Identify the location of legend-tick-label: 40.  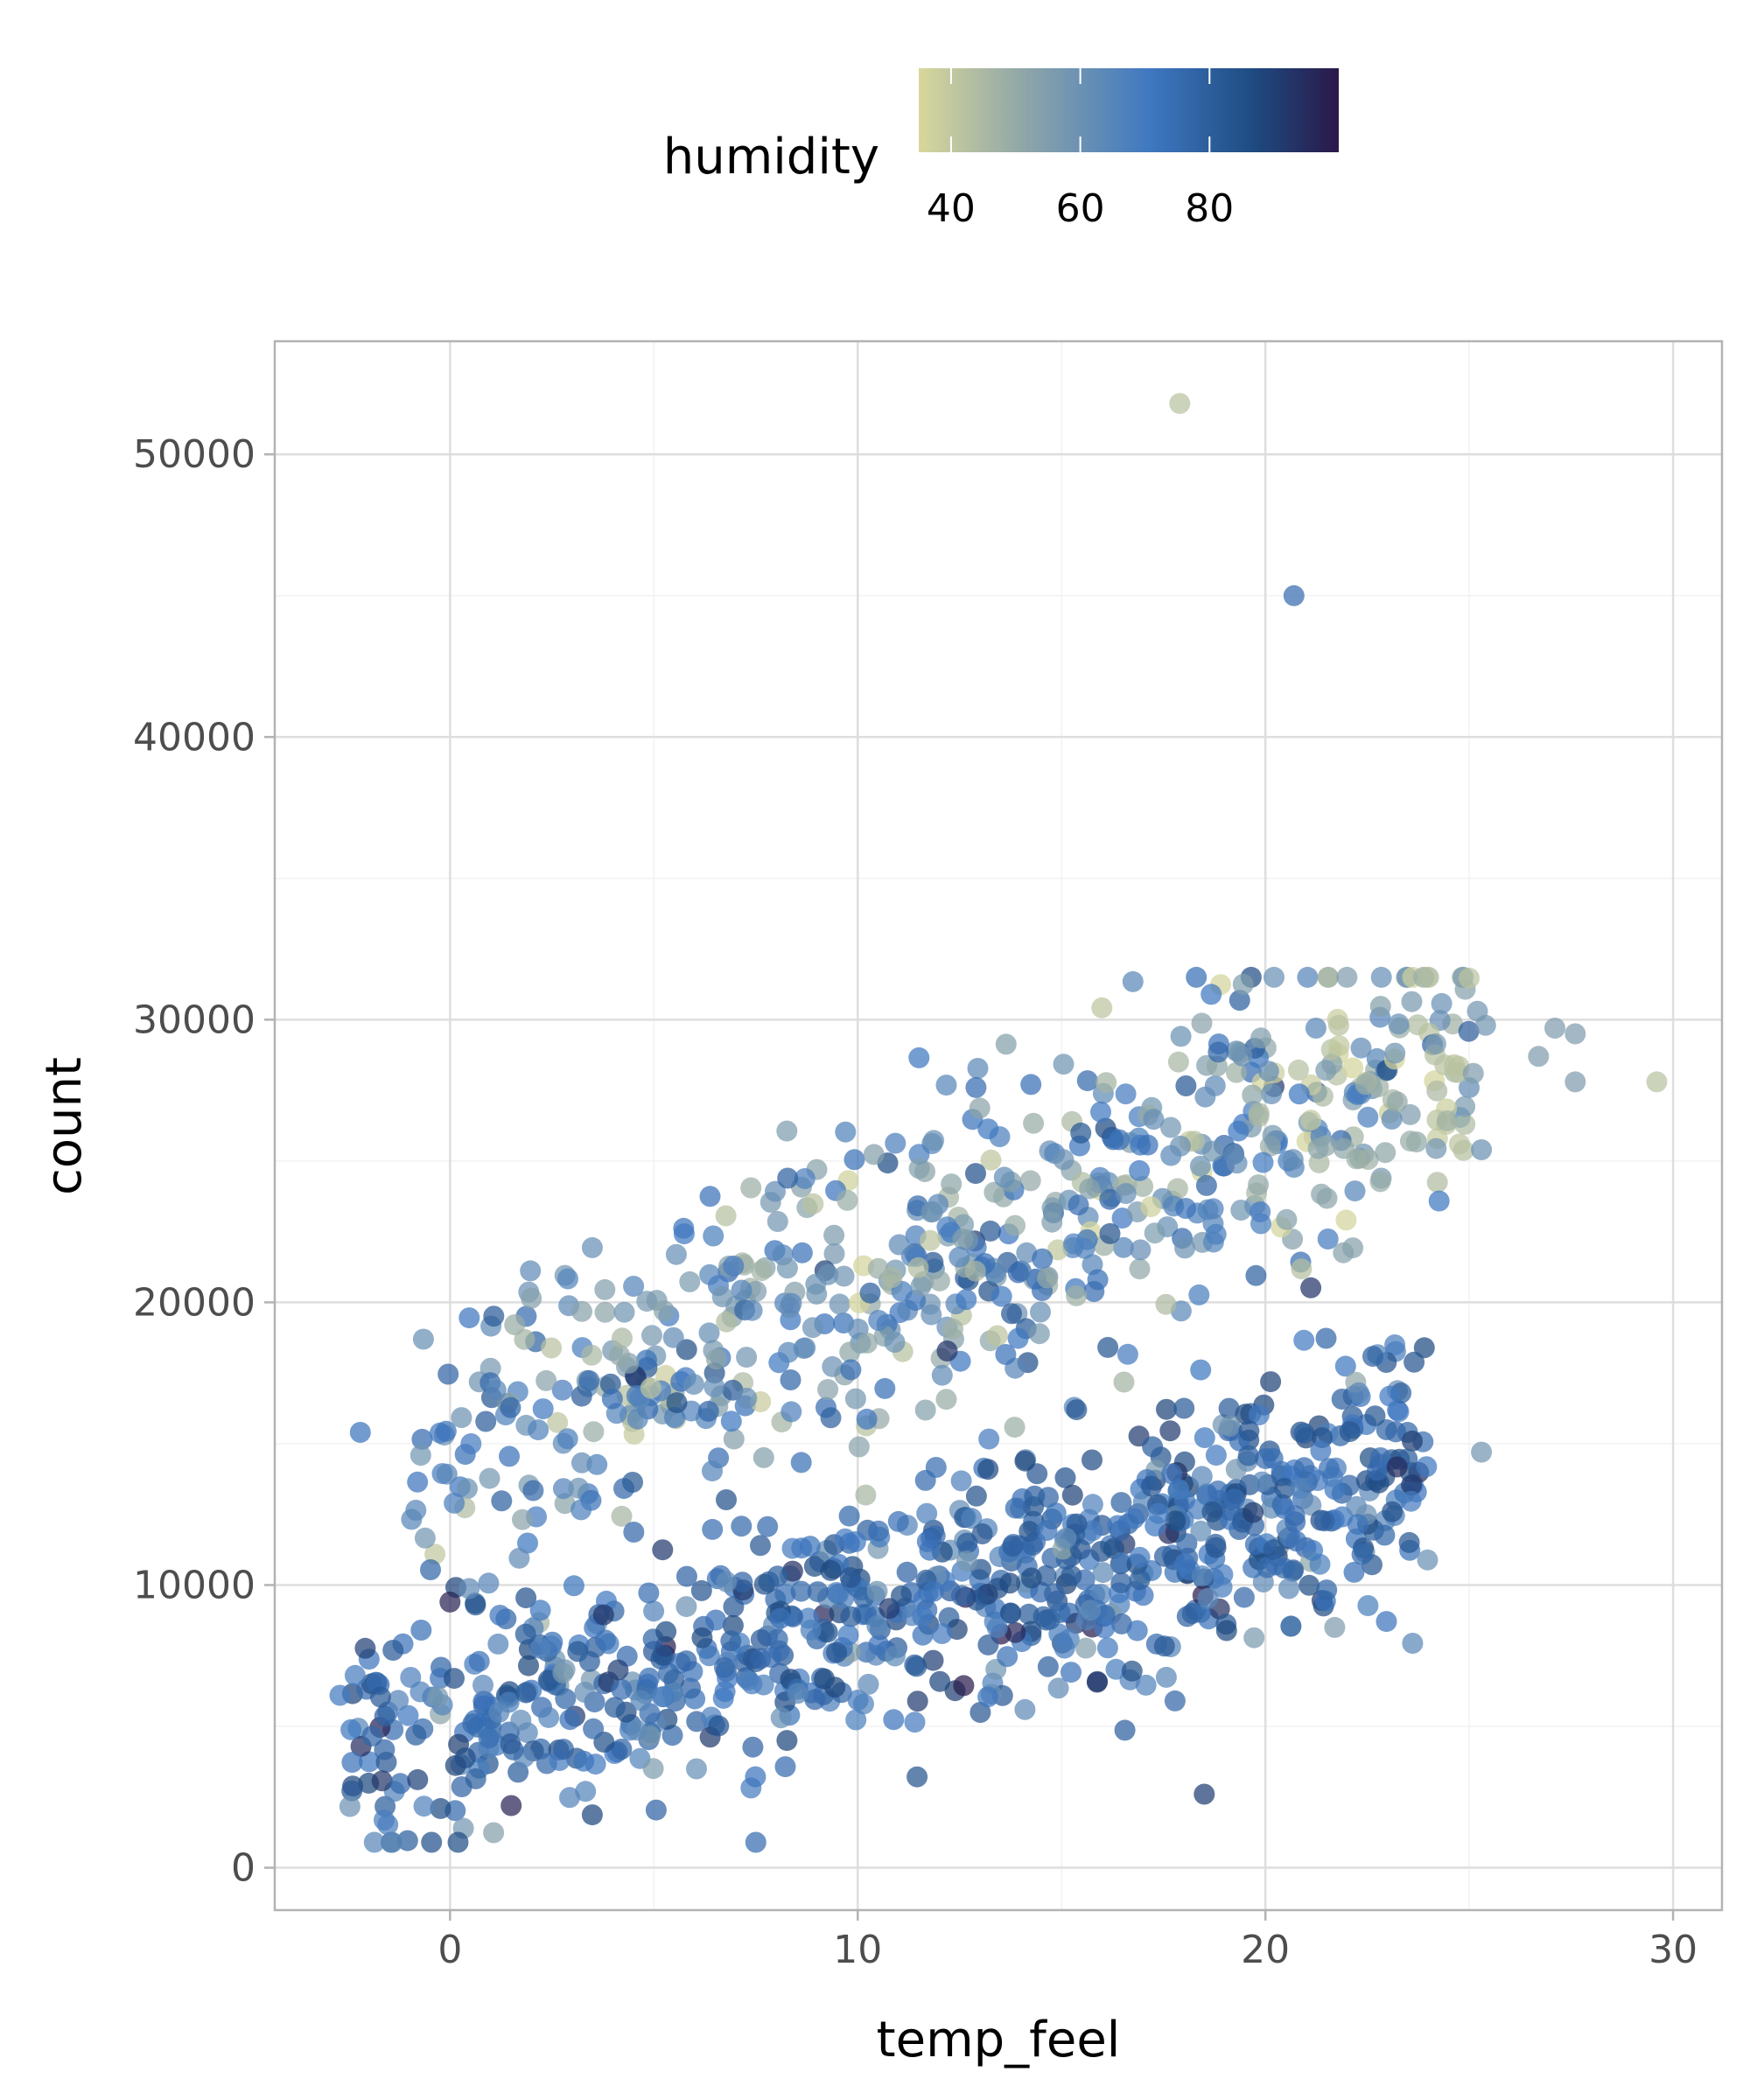
(951, 208).